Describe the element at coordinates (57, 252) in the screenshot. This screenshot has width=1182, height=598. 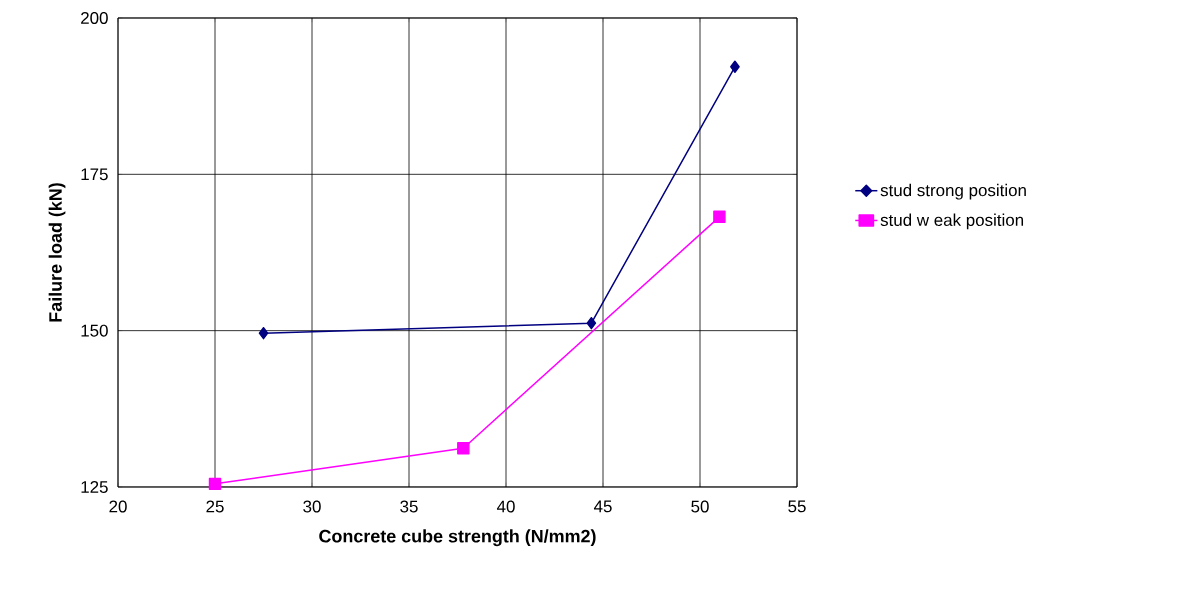
I see `y-axis-title: Failure load (kN)` at that location.